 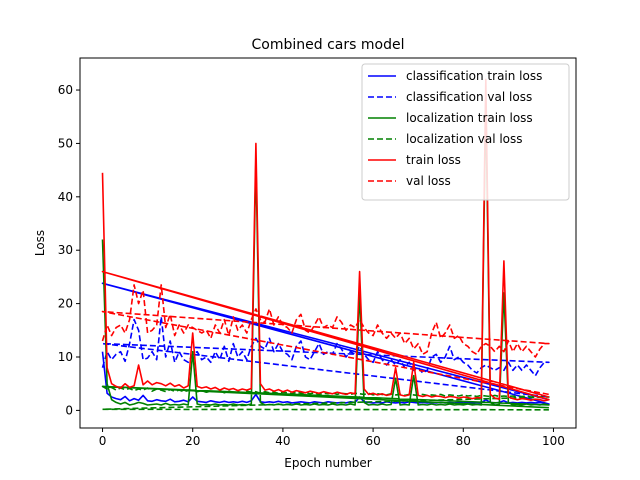 What do you see at coordinates (469, 97) in the screenshot?
I see `legend-entry: classification val loss` at bounding box center [469, 97].